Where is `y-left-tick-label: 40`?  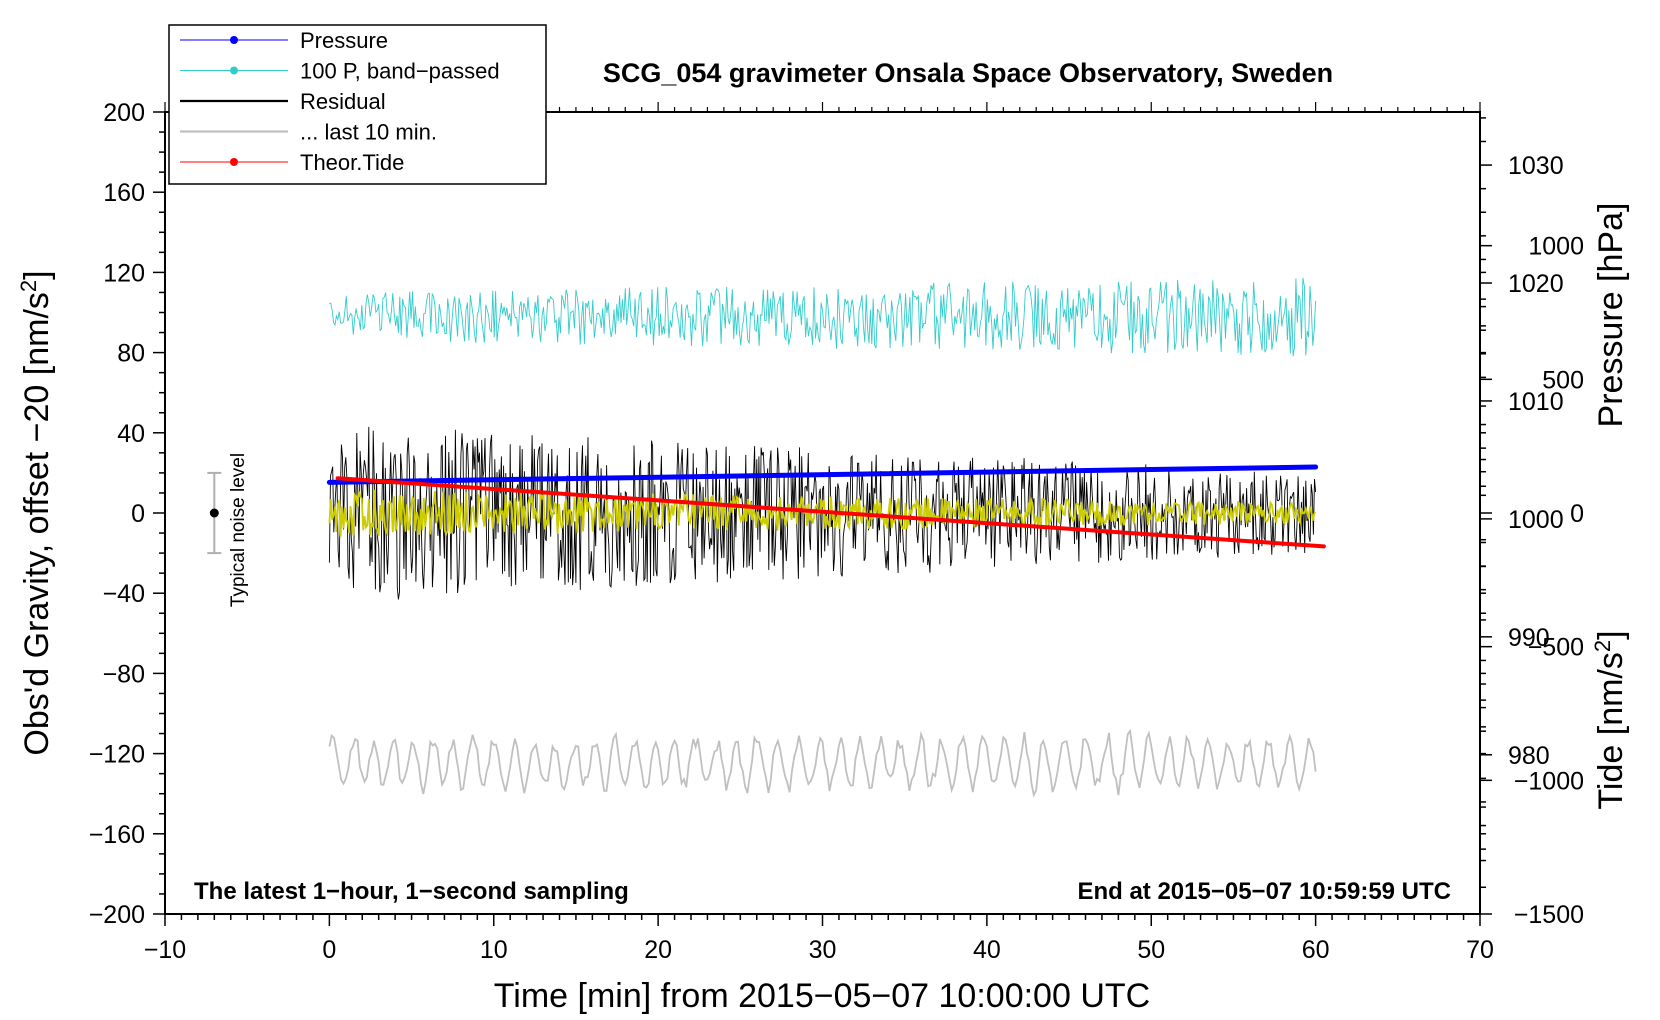 y-left-tick-label: 40 is located at coordinates (131, 434).